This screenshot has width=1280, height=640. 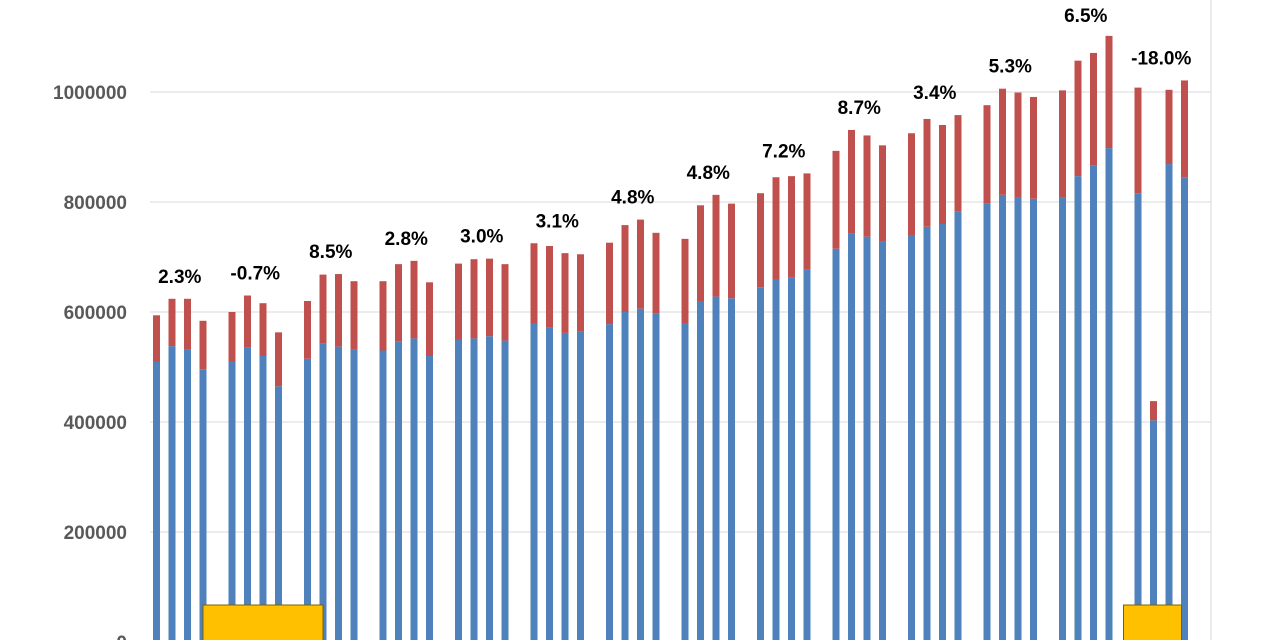 I want to click on group-change-label: 3.1%, so click(x=557, y=221).